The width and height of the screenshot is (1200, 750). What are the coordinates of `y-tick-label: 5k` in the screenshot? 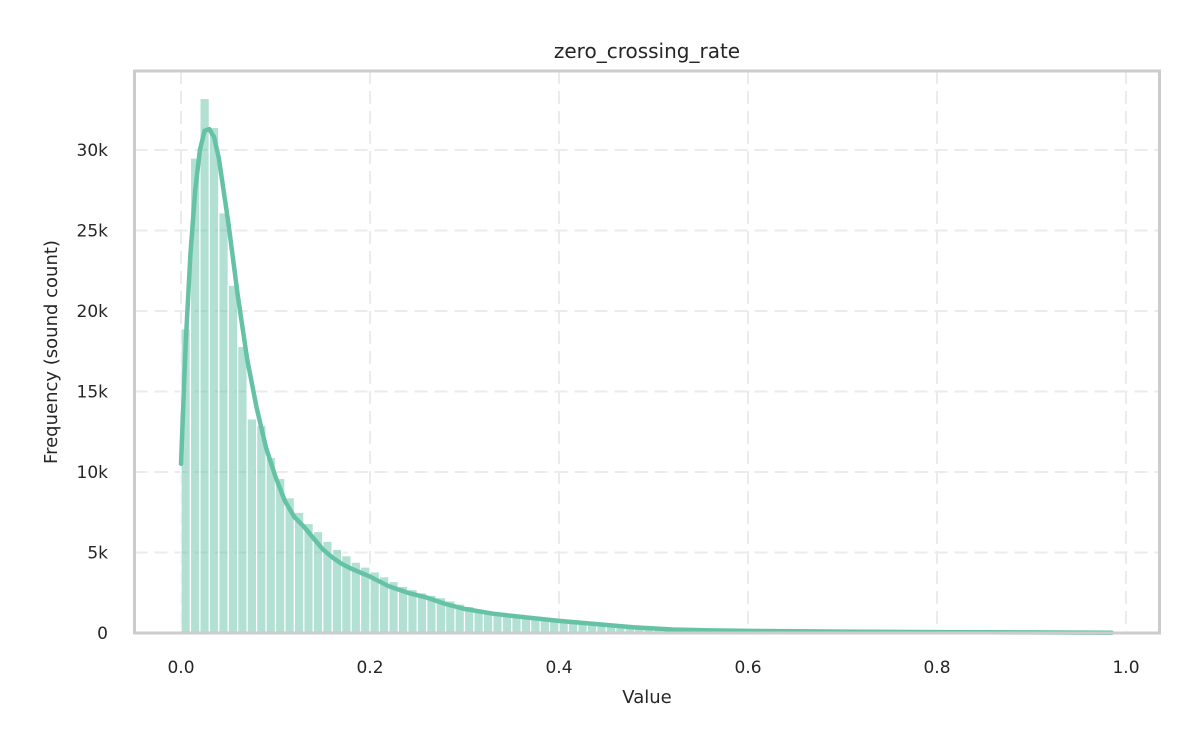 It's located at (97, 554).